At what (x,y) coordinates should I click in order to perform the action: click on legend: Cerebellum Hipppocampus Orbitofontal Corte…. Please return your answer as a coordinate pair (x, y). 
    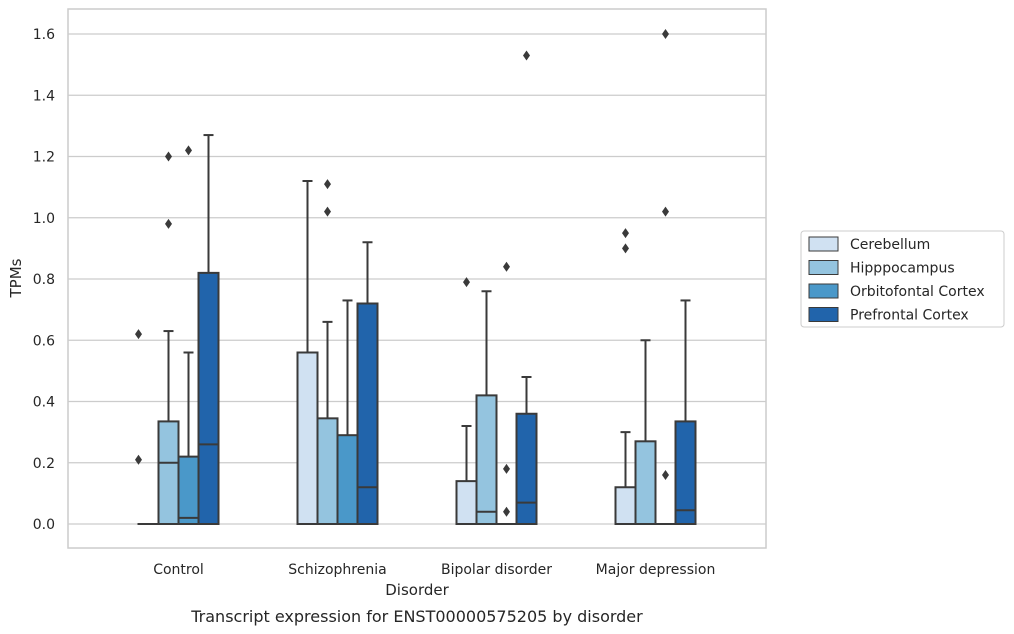
    Looking at the image, I should click on (902, 279).